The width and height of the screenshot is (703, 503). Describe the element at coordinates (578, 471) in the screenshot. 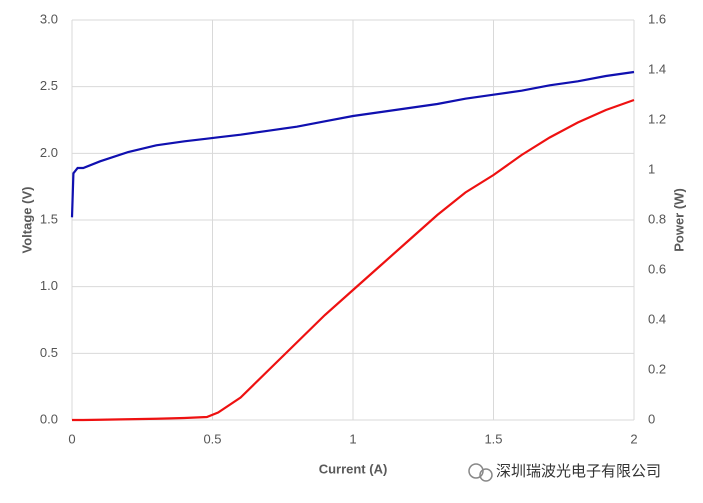

I see `watermark: 深圳瑞波光电子有限公司` at that location.